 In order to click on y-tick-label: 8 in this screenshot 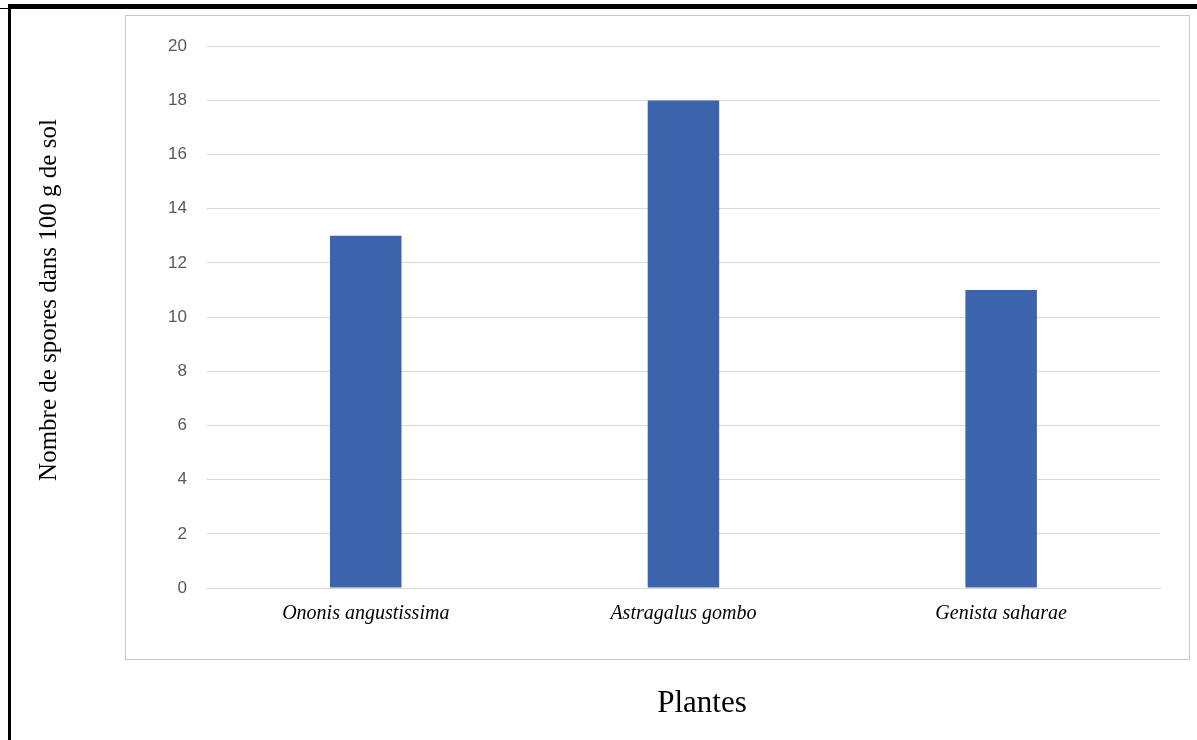, I will do `click(182, 370)`.